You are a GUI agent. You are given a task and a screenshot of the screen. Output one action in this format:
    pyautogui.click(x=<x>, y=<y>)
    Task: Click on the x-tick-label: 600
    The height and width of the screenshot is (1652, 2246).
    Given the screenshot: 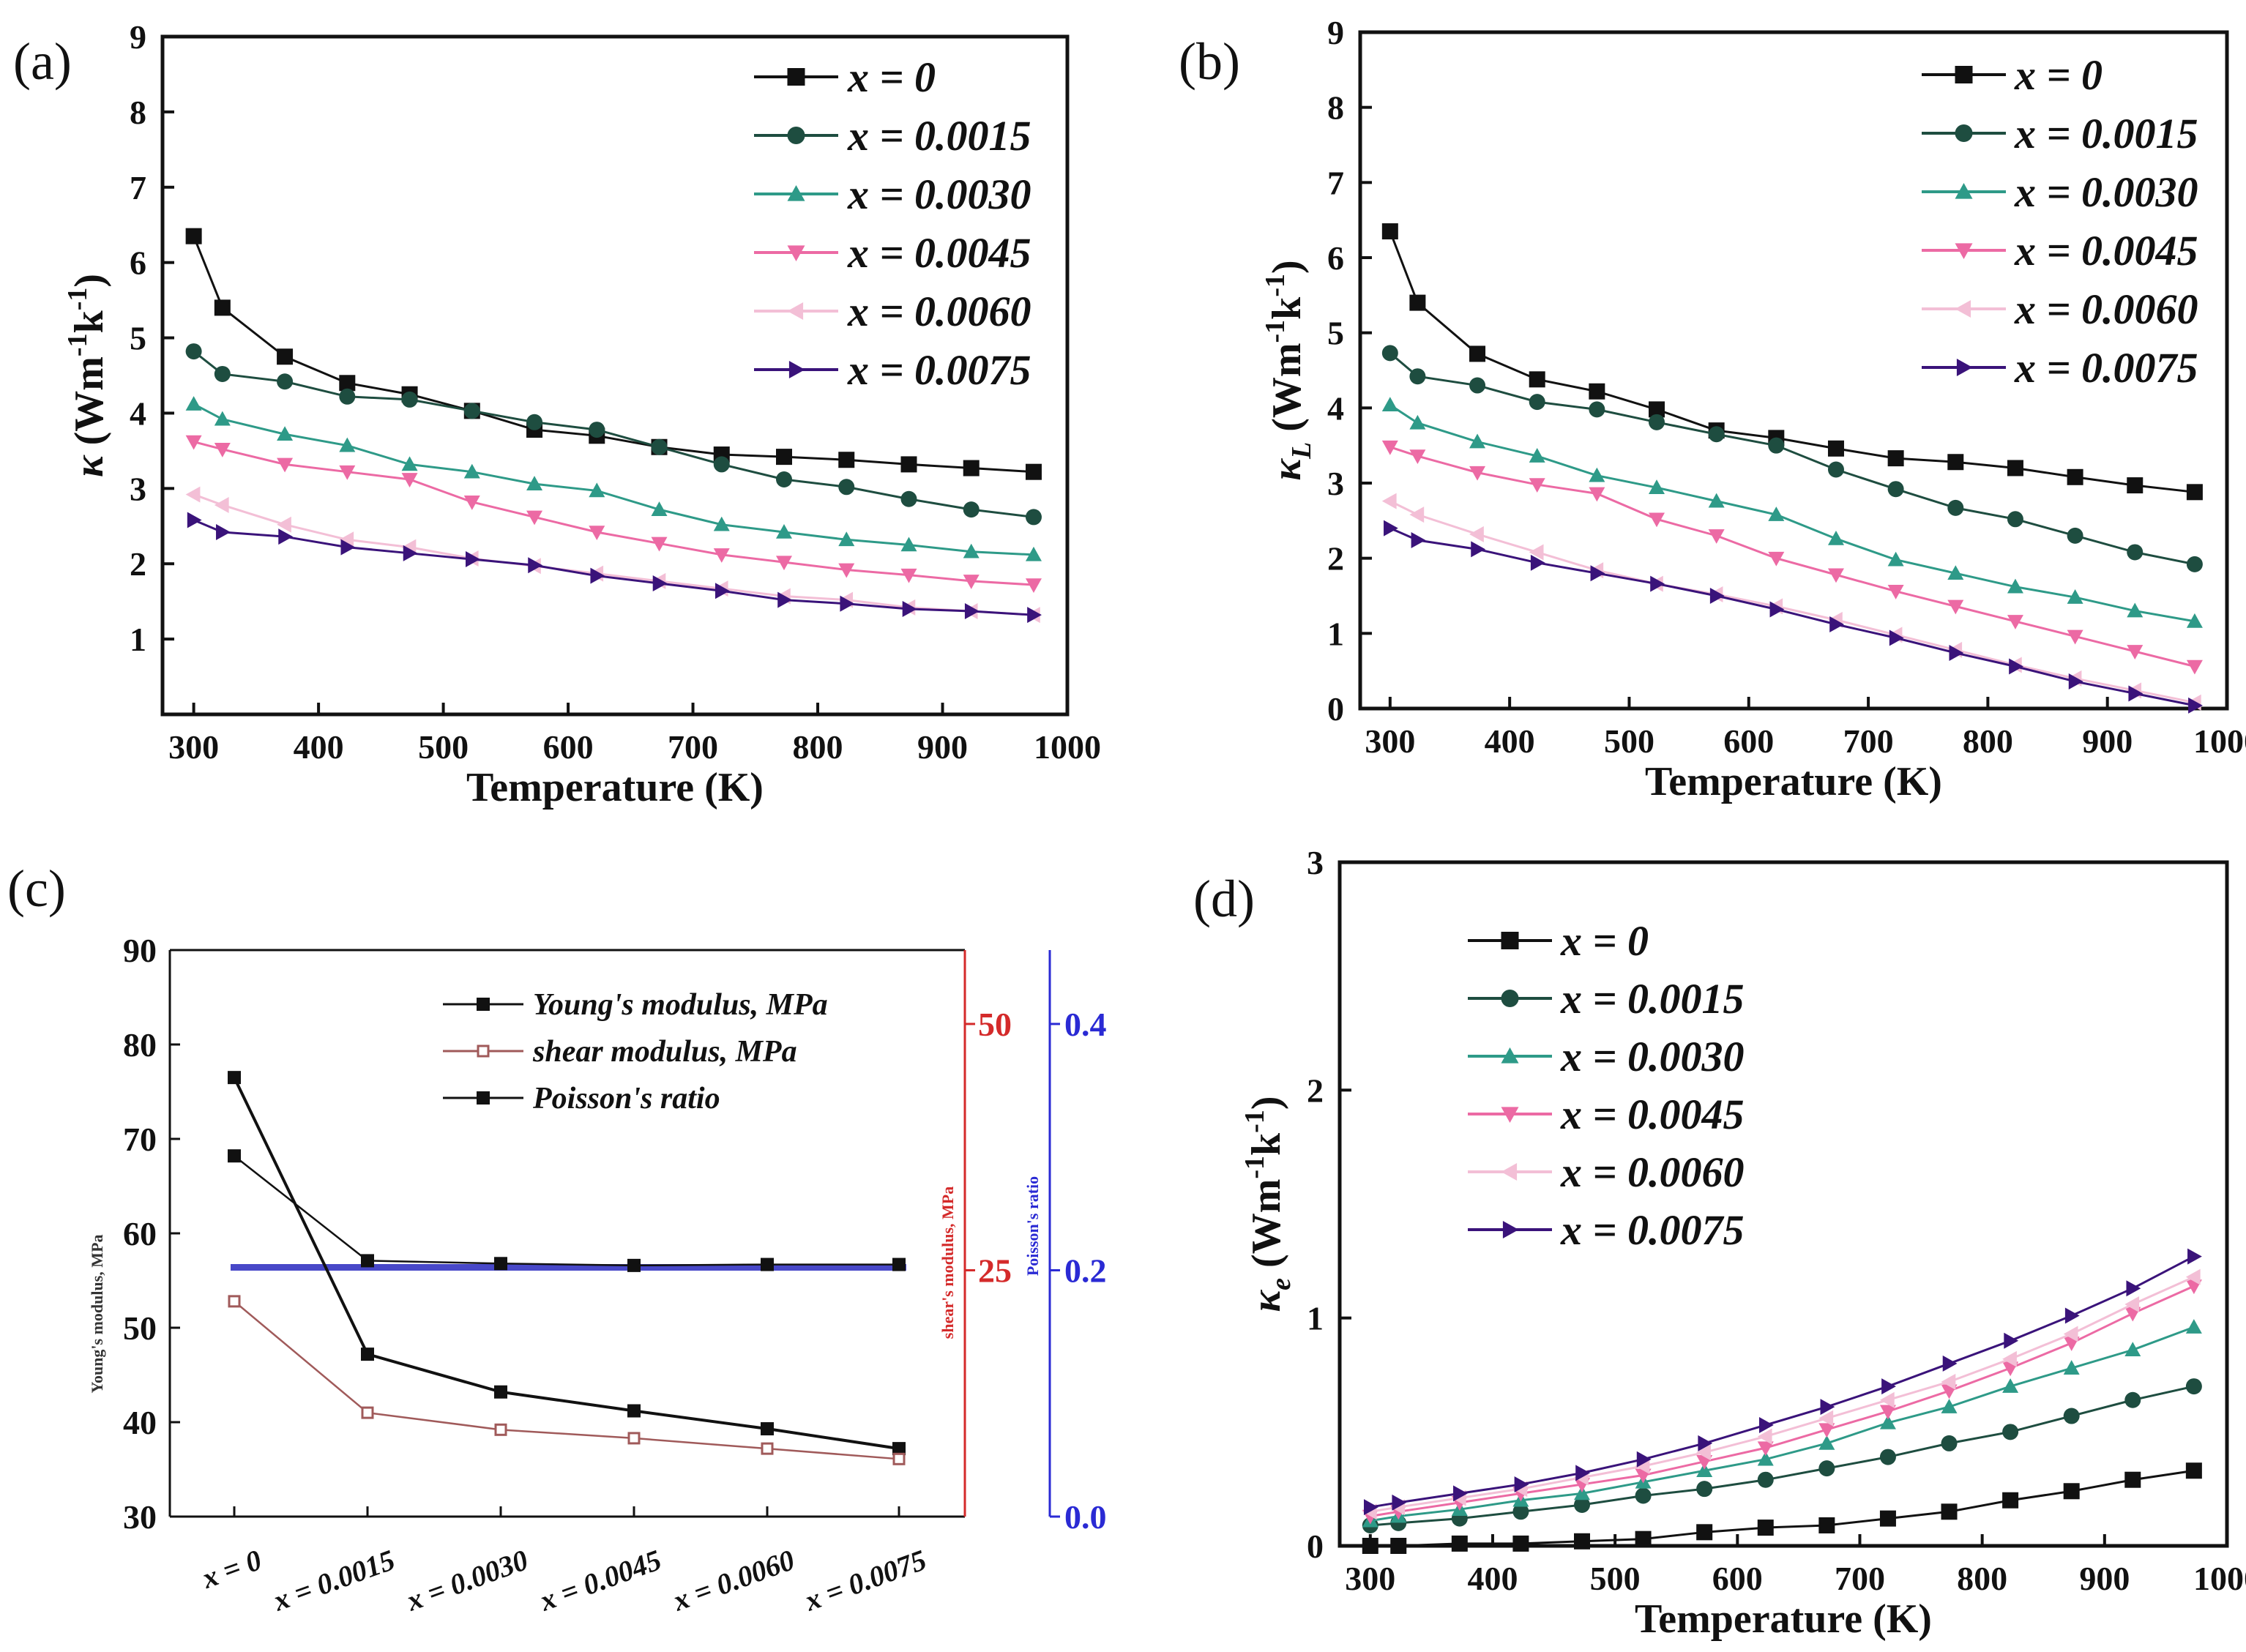 What is the action you would take?
    pyautogui.click(x=1748, y=741)
    